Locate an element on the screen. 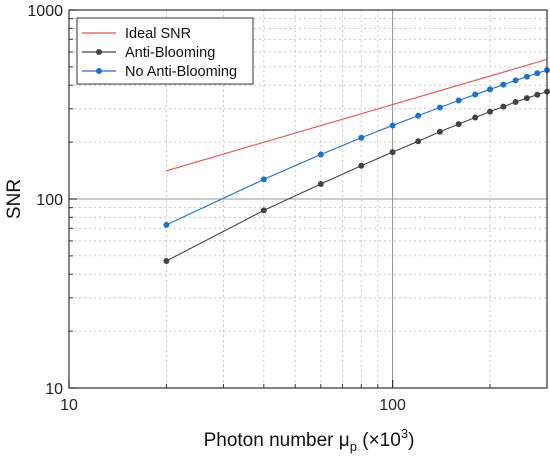  x-axis-title-close: ) is located at coordinates (411, 440).